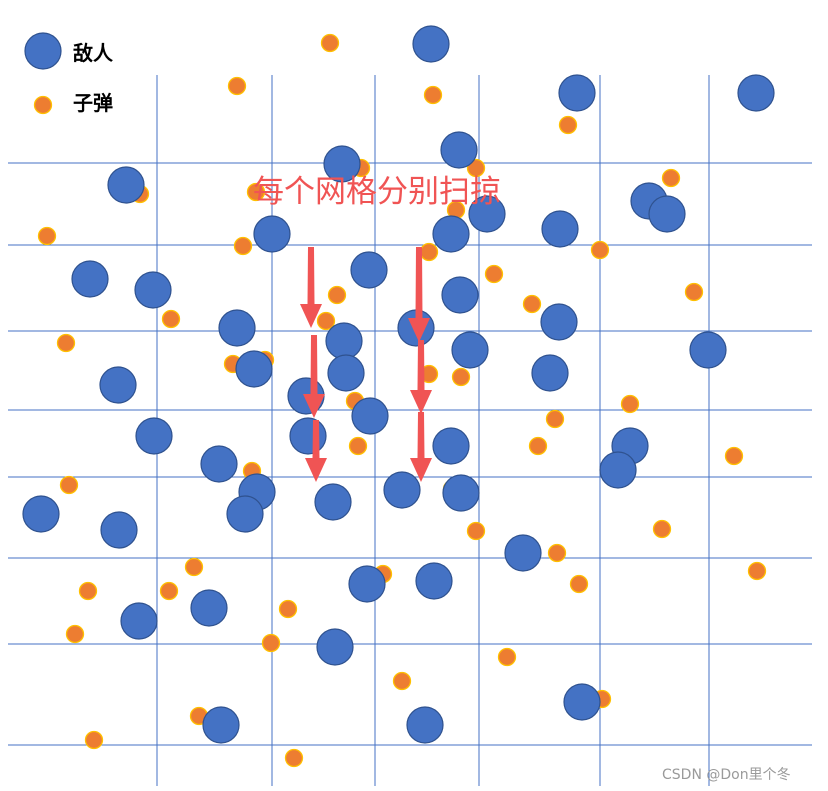  What do you see at coordinates (43, 51) in the screenshot?
I see `legend-enemy-marker` at bounding box center [43, 51].